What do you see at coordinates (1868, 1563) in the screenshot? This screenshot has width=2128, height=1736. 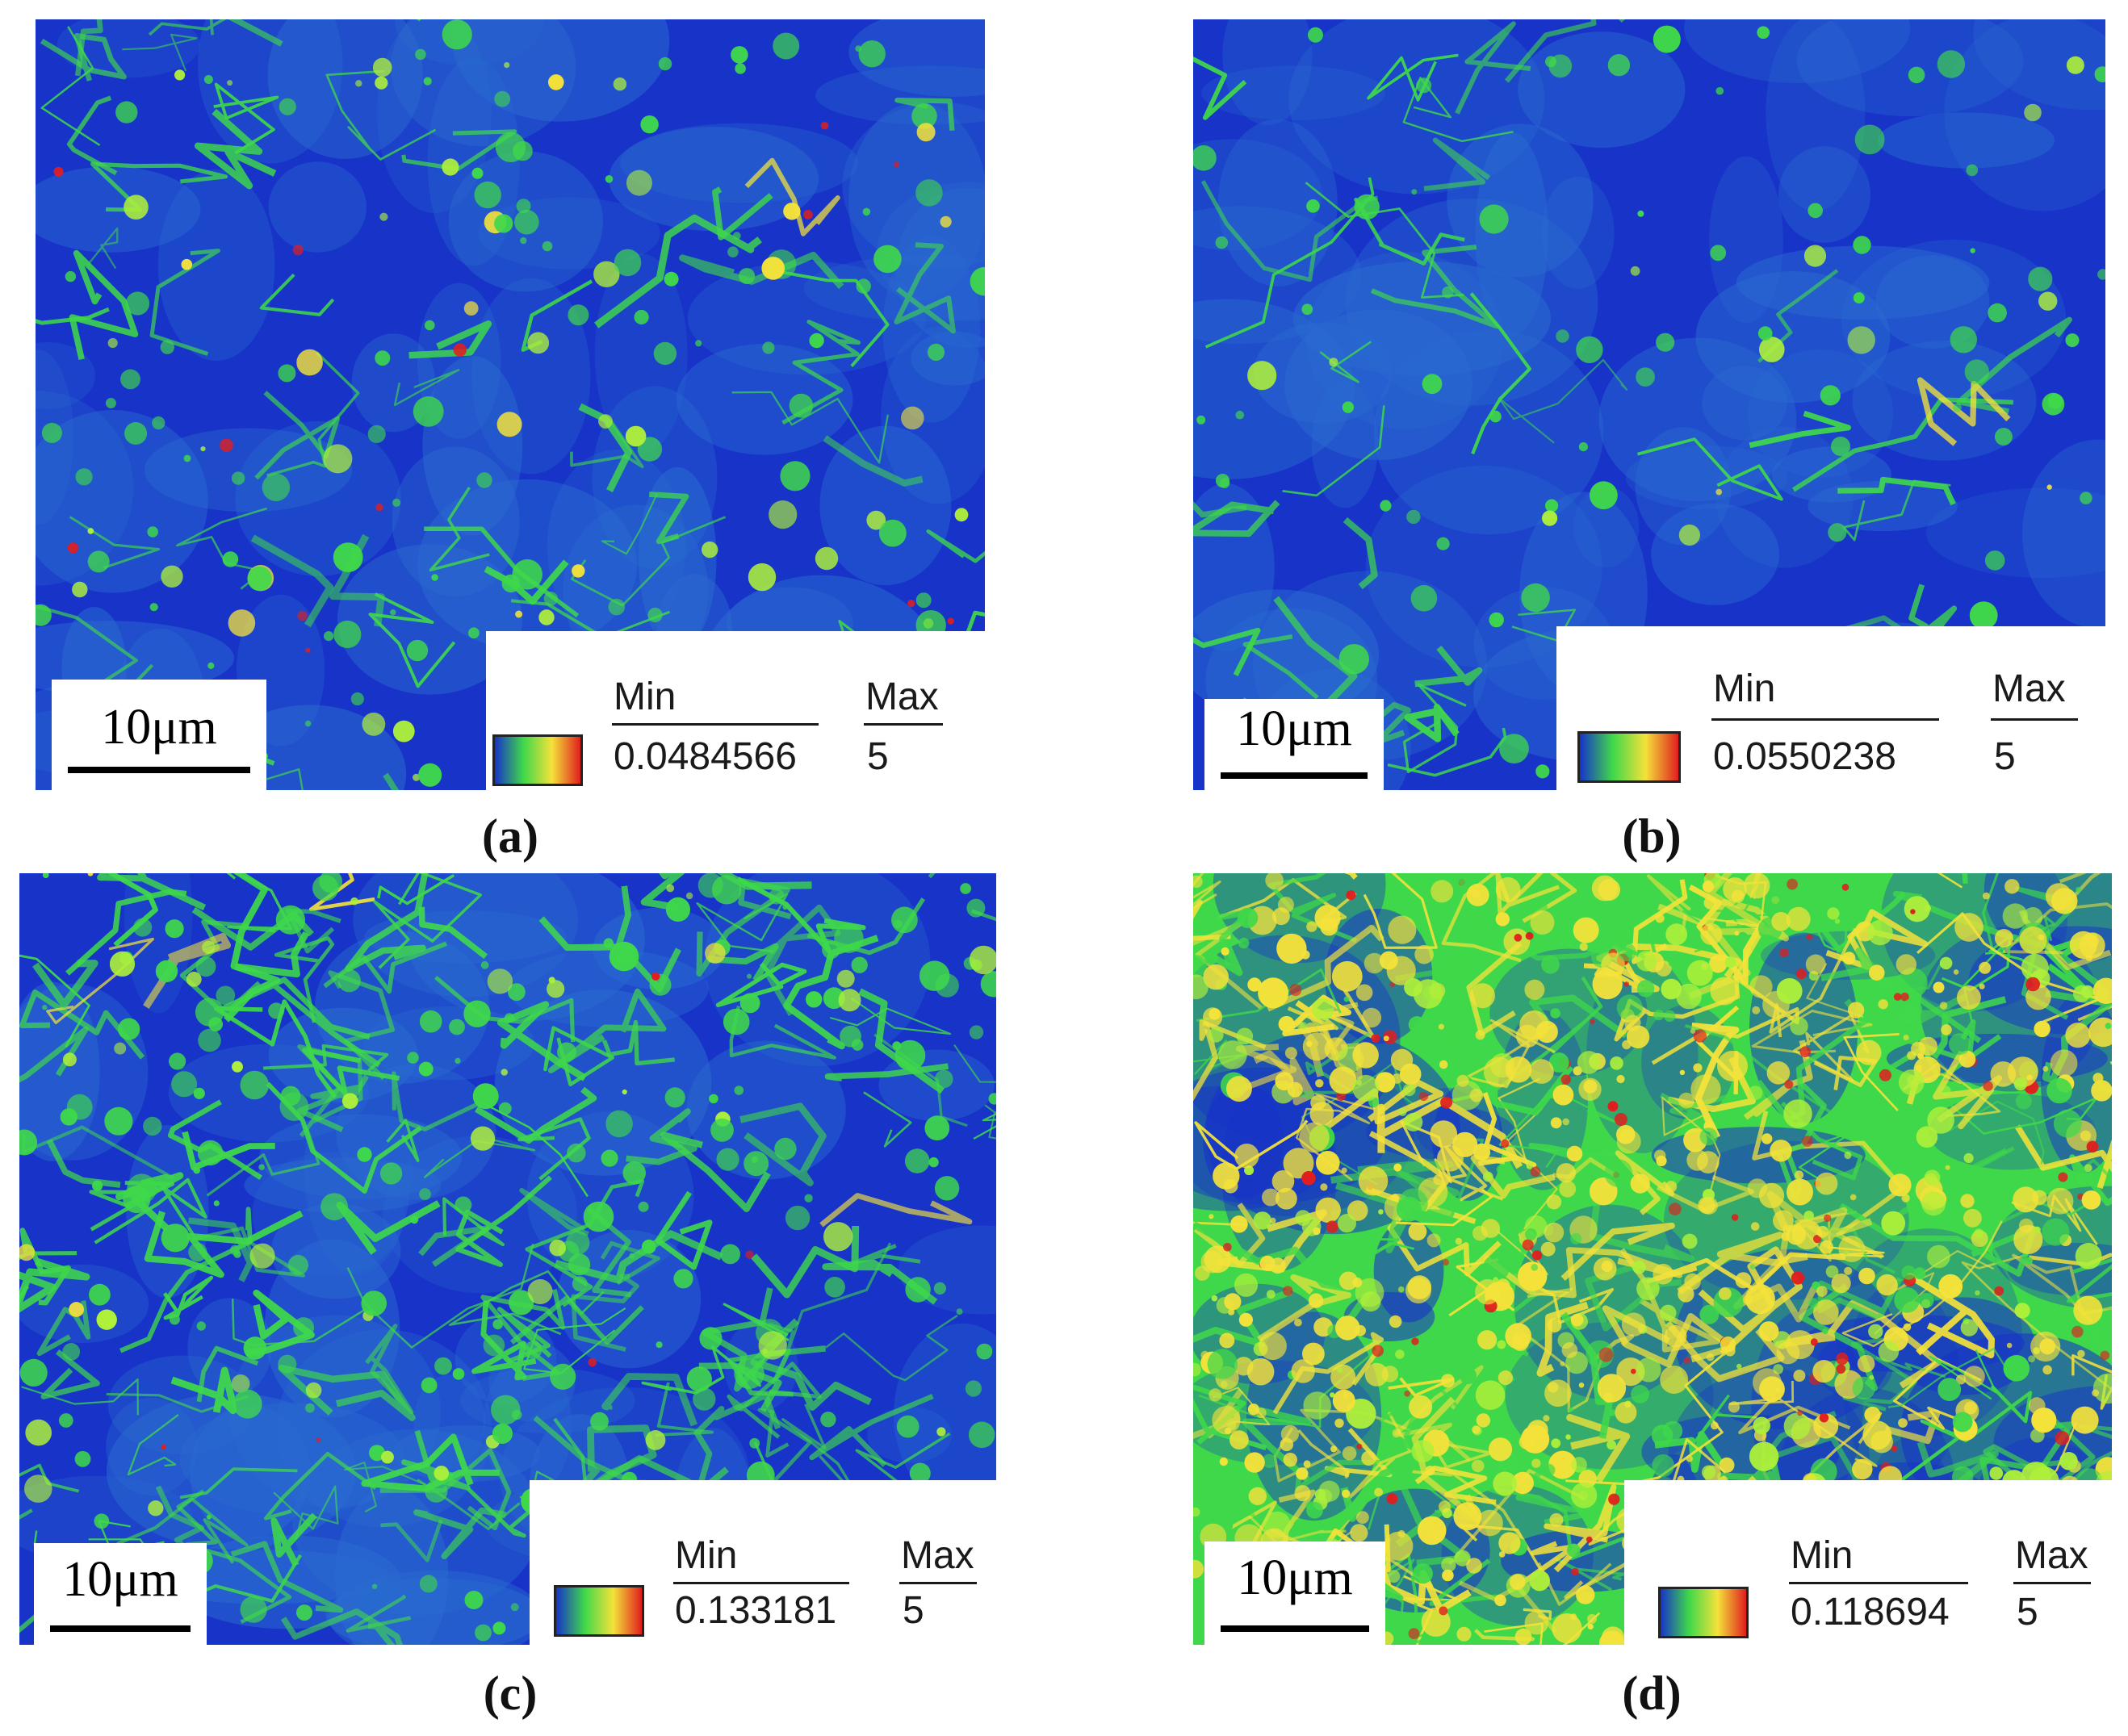 I see `color-legend: Min 0.118694 Max 5` at bounding box center [1868, 1563].